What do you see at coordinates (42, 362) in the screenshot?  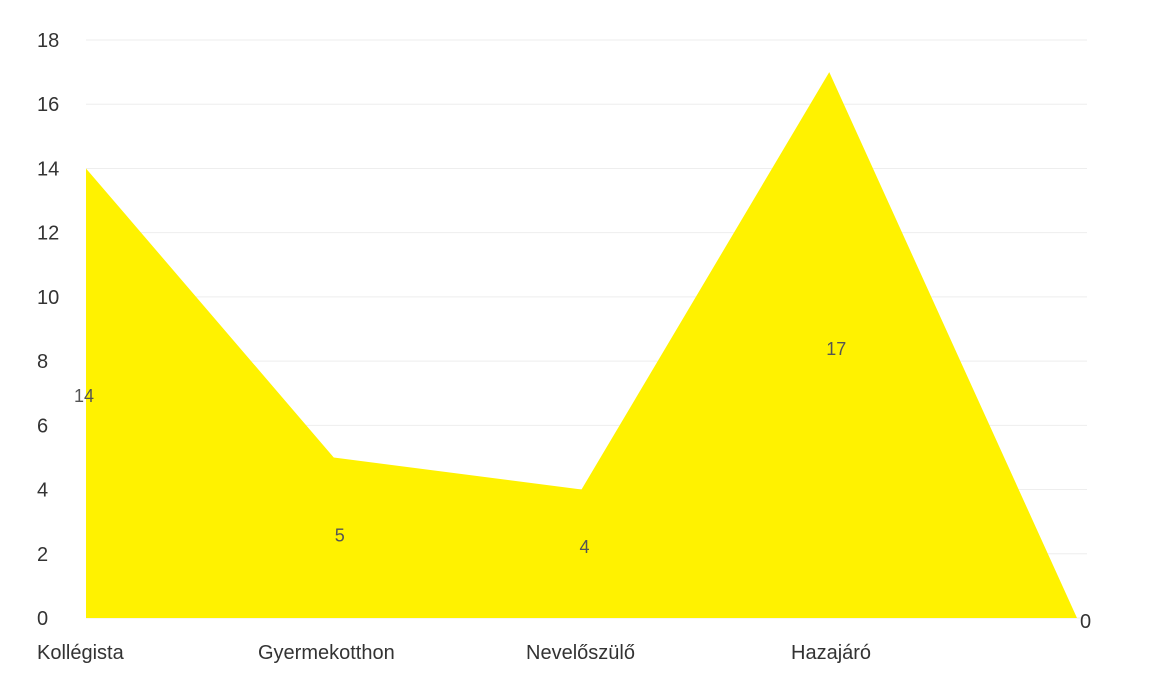 I see `y-tick-label-8: 8` at bounding box center [42, 362].